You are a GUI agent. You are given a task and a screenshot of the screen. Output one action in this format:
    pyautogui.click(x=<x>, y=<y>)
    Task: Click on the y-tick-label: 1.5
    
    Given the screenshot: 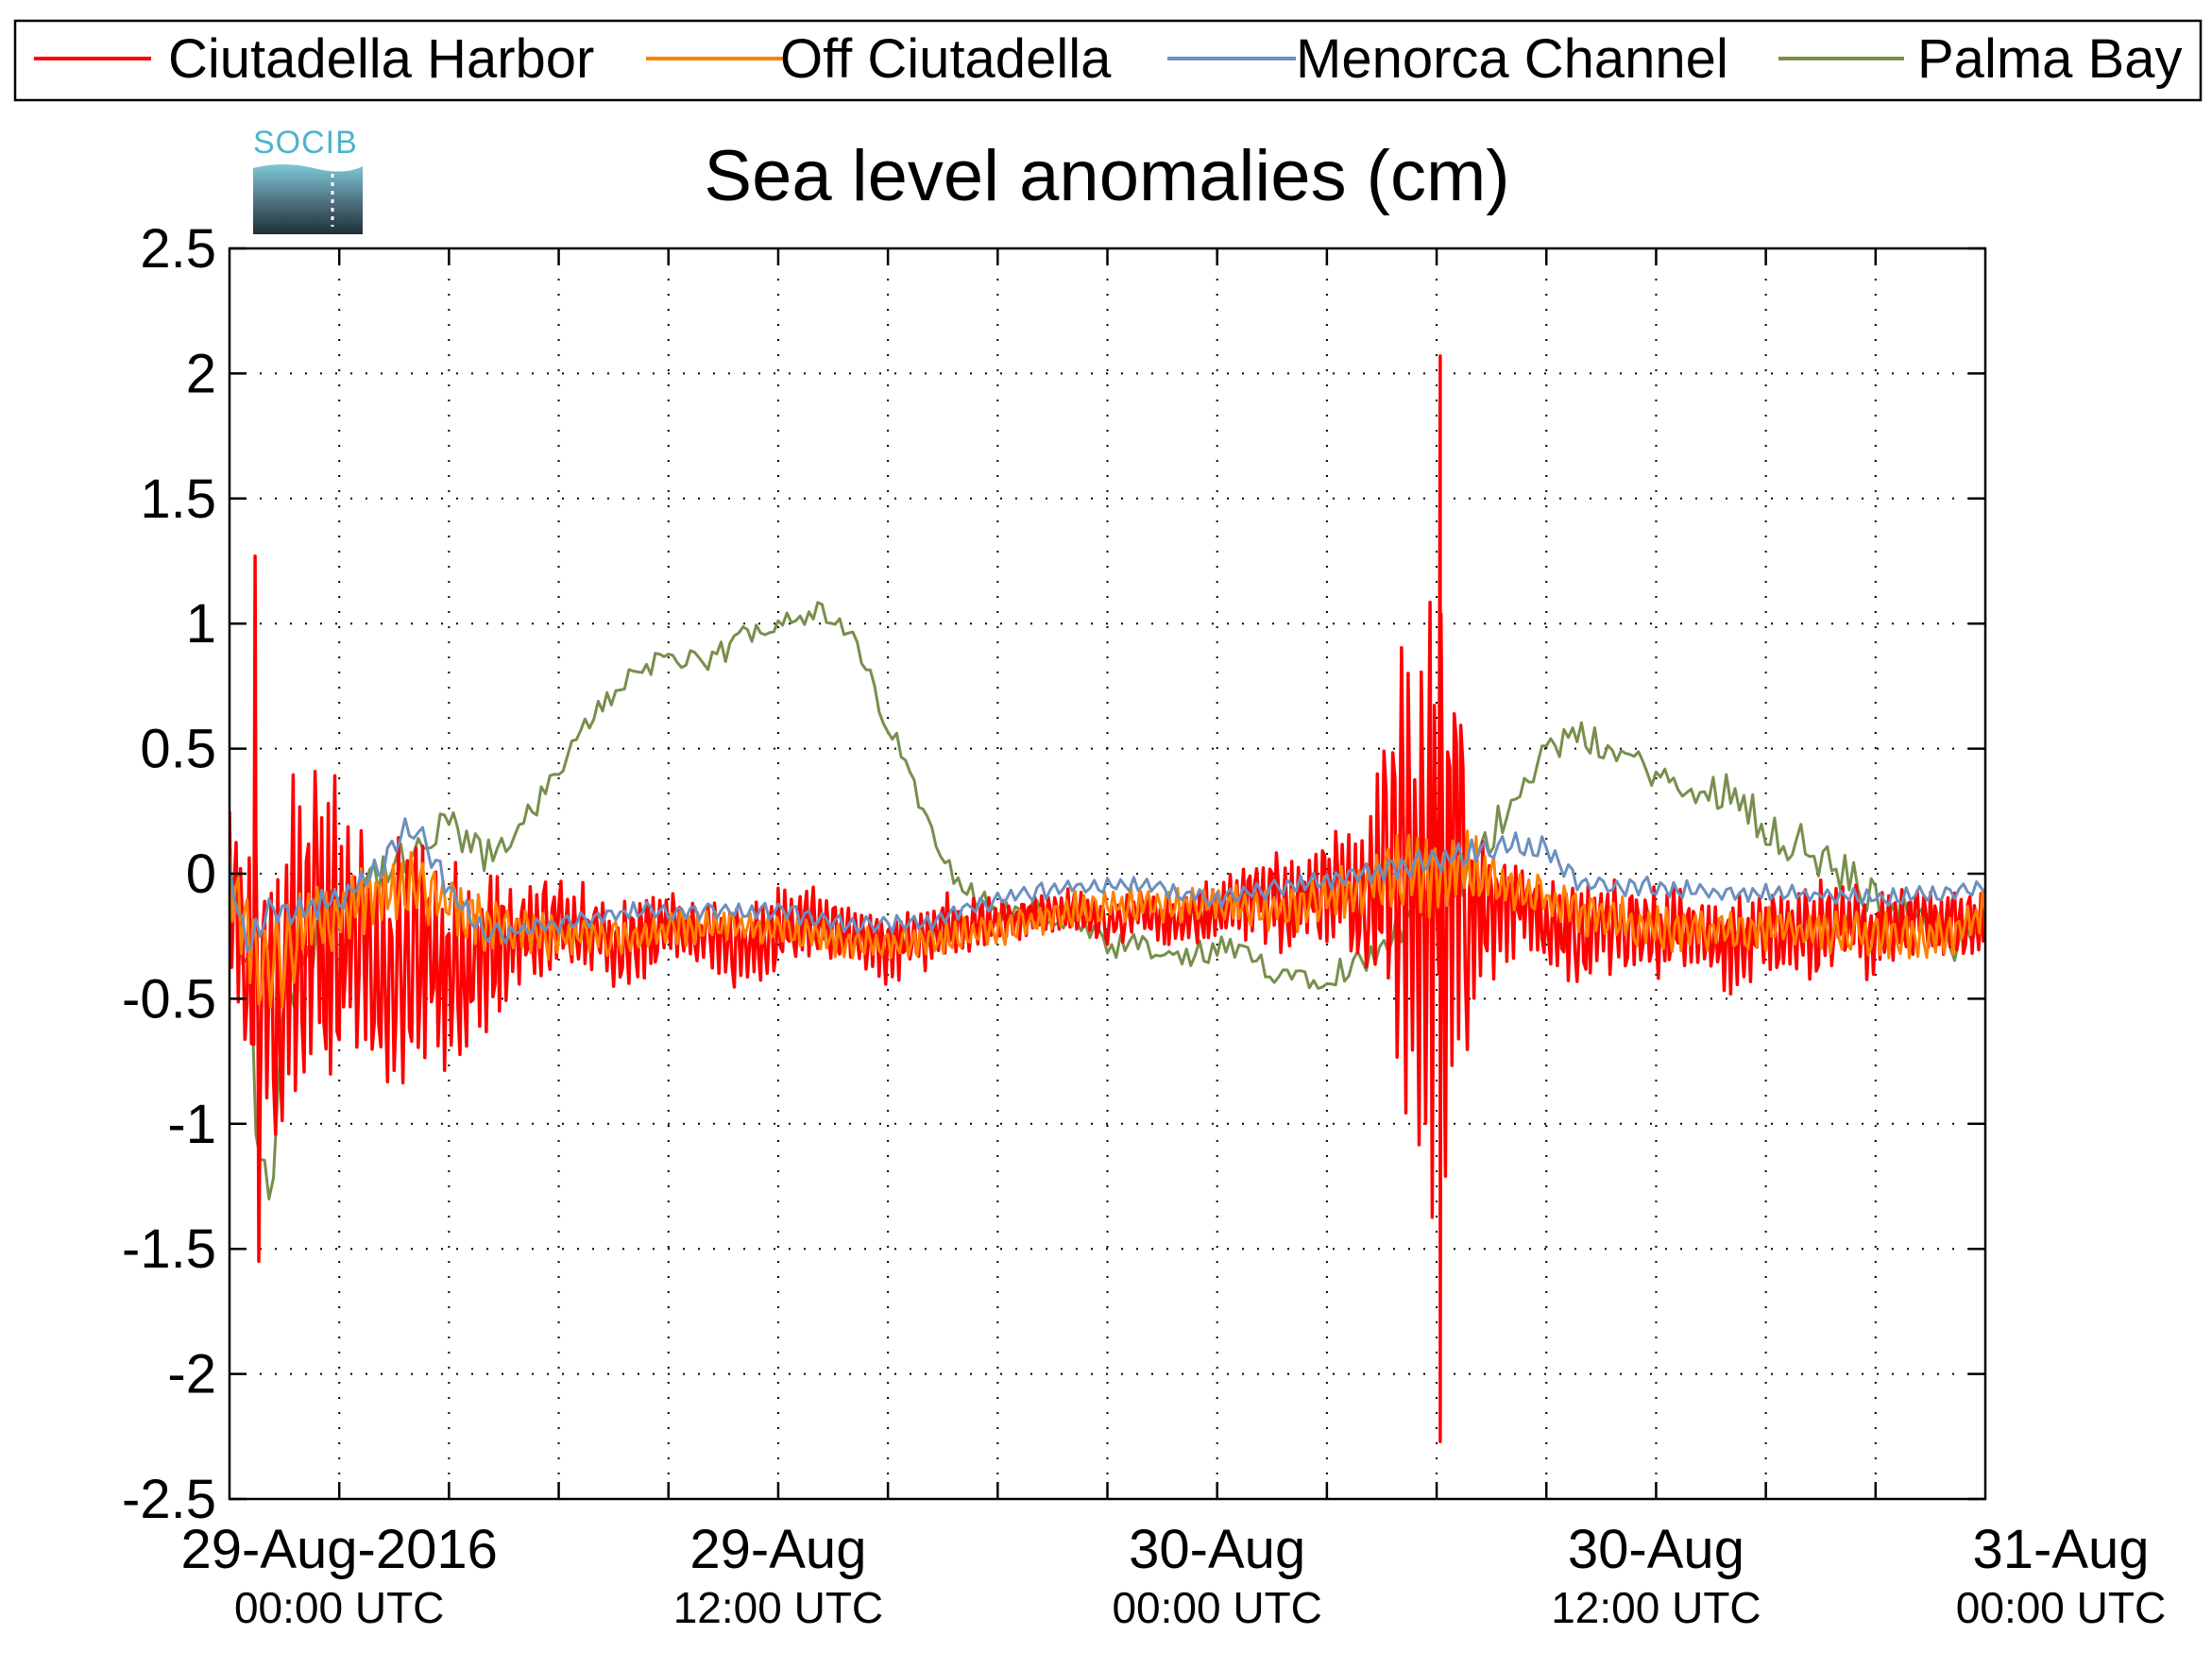 What is the action you would take?
    pyautogui.click(x=178, y=499)
    